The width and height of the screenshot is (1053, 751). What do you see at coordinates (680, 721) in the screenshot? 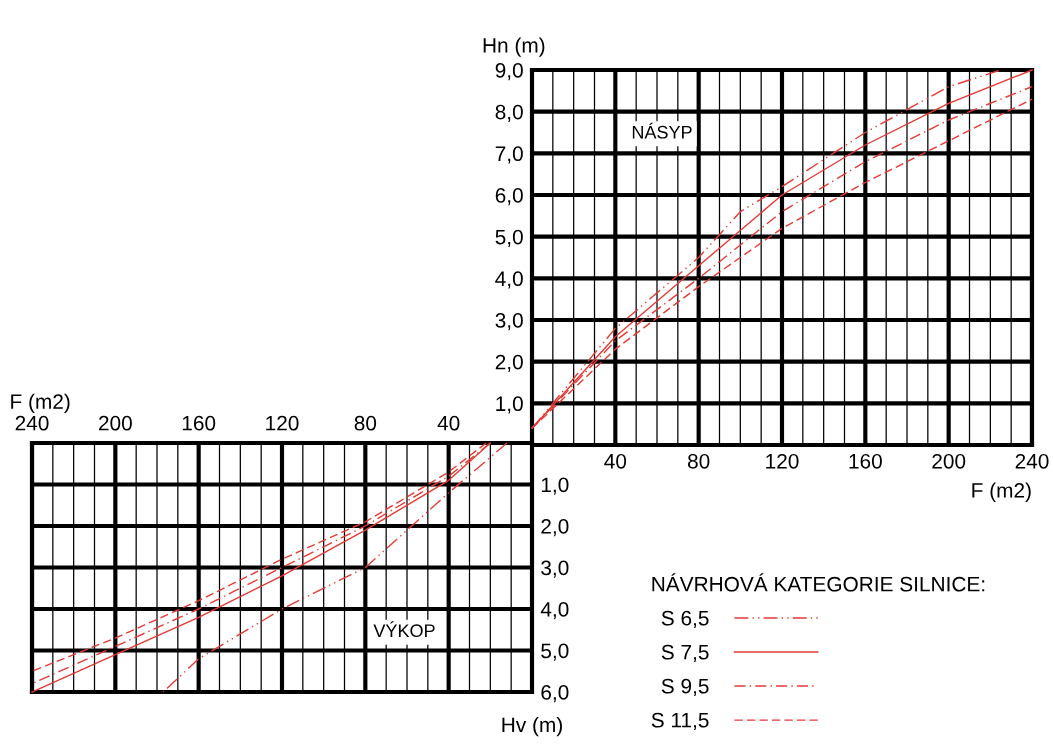
I see `legend-label: S 11,5` at bounding box center [680, 721].